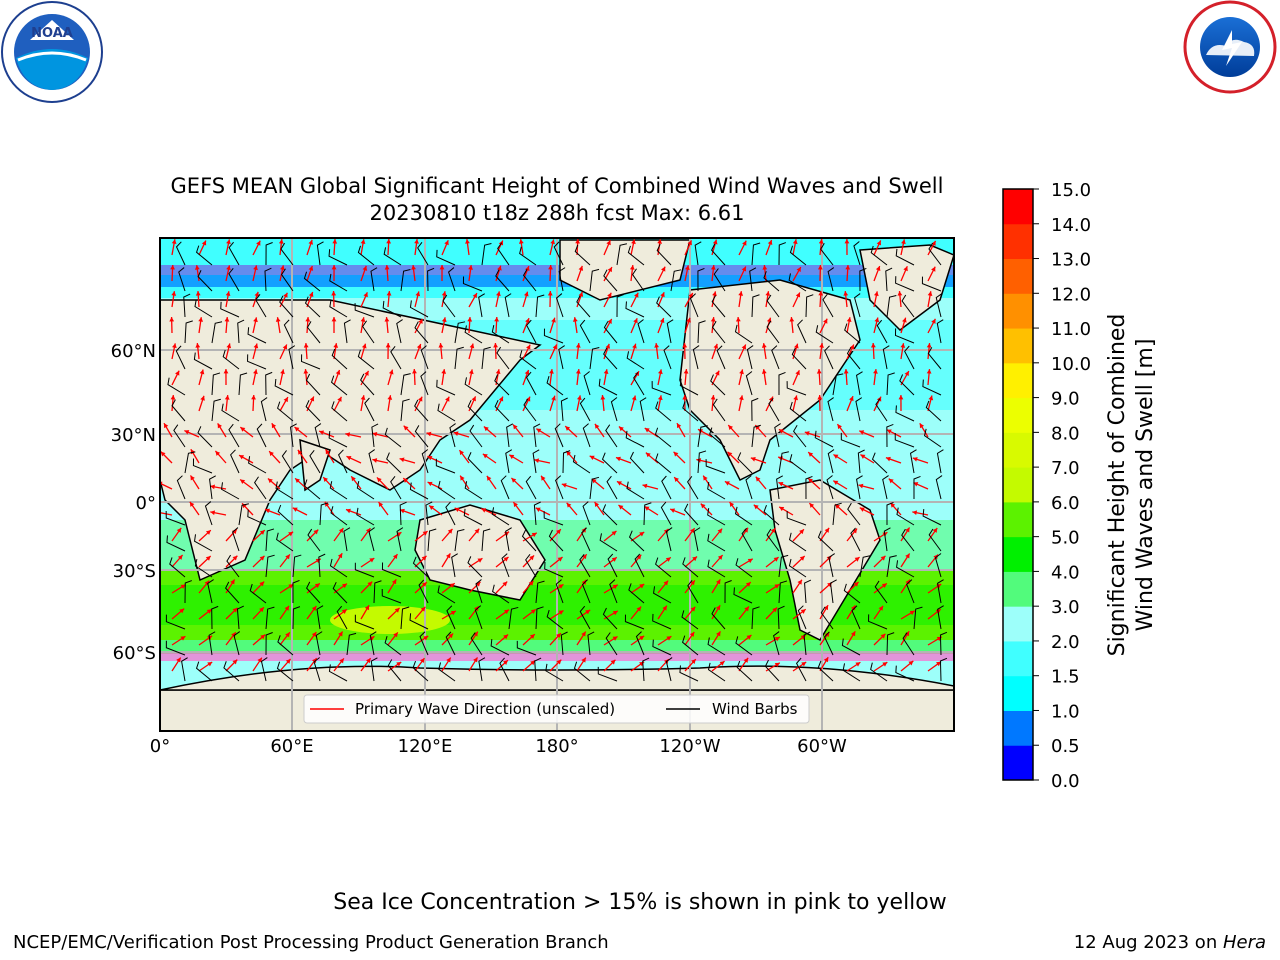 This screenshot has width=1280, height=960. Describe the element at coordinates (1065, 433) in the screenshot. I see `colorbar-tick-label: 8.0` at that location.